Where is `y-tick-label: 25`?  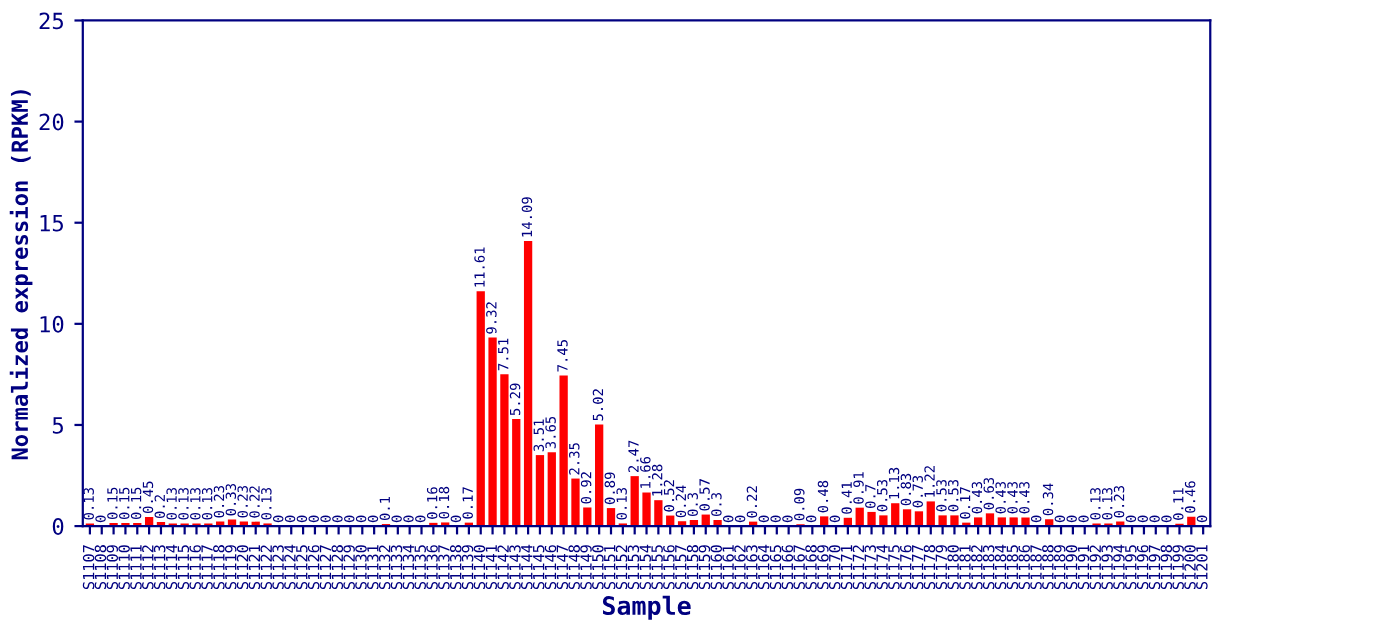 y-tick-label: 25 is located at coordinates (51, 21).